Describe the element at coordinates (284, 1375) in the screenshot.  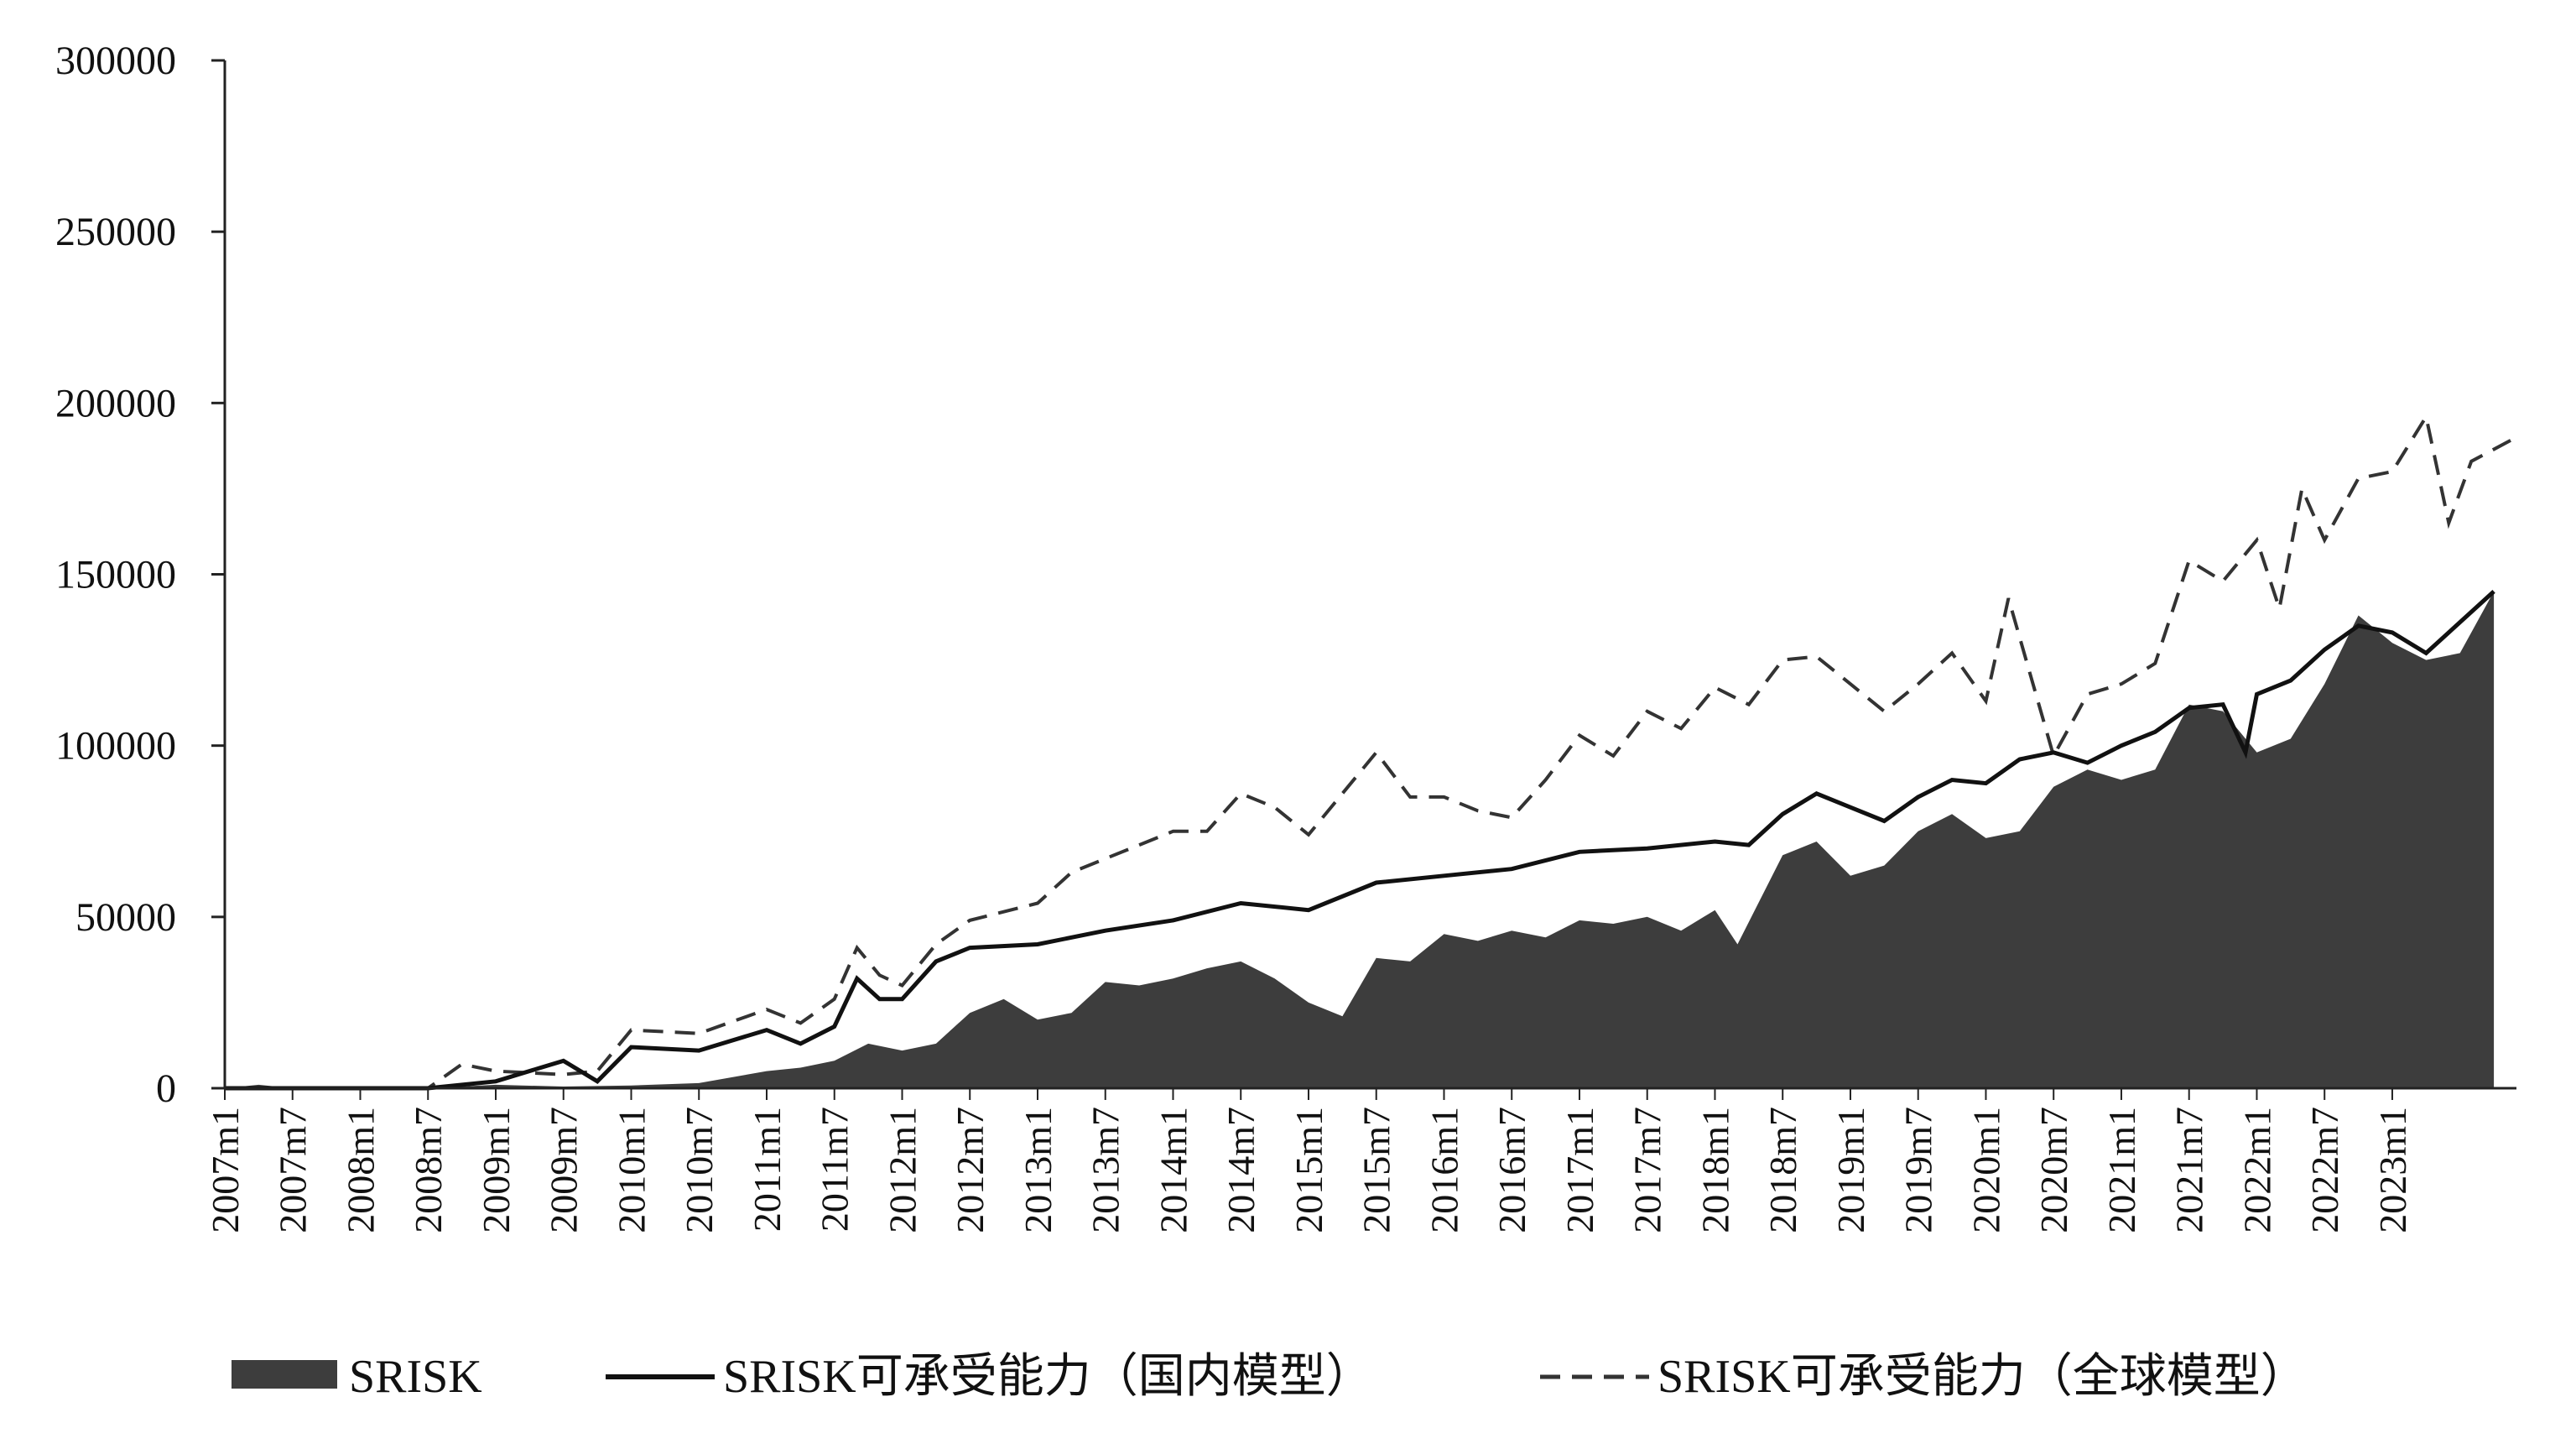
I see `legend-swatch-srisk` at that location.